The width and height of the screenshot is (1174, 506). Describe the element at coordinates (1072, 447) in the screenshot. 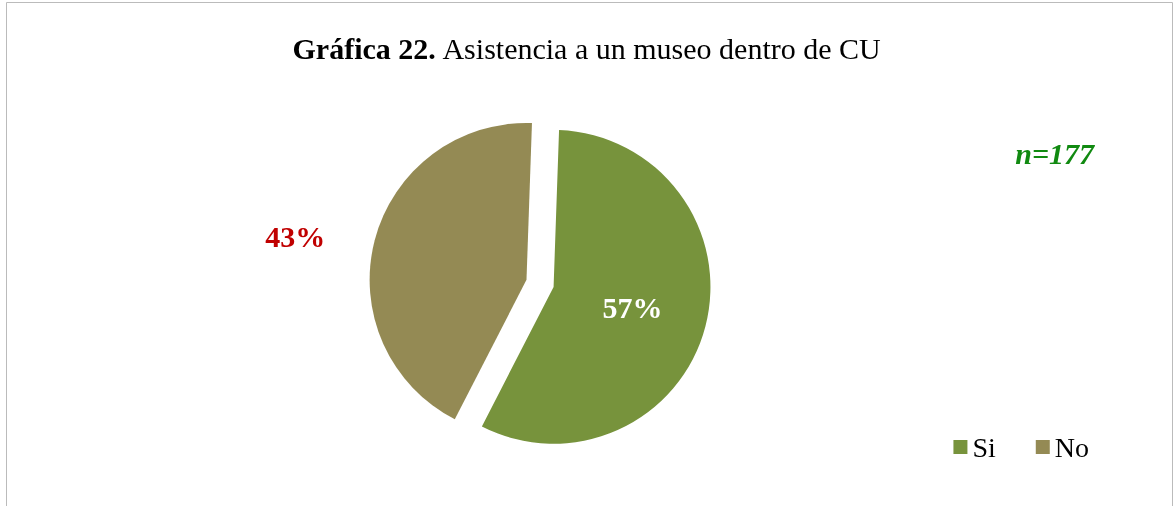

I see `legend-label: No` at that location.